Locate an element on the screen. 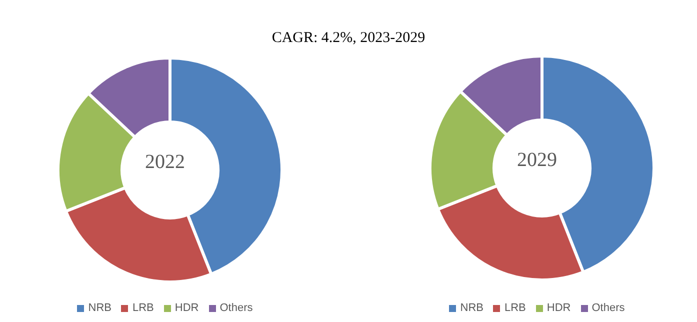  text: CAGR: 4.2%, 2023-2029 is located at coordinates (348, 38).